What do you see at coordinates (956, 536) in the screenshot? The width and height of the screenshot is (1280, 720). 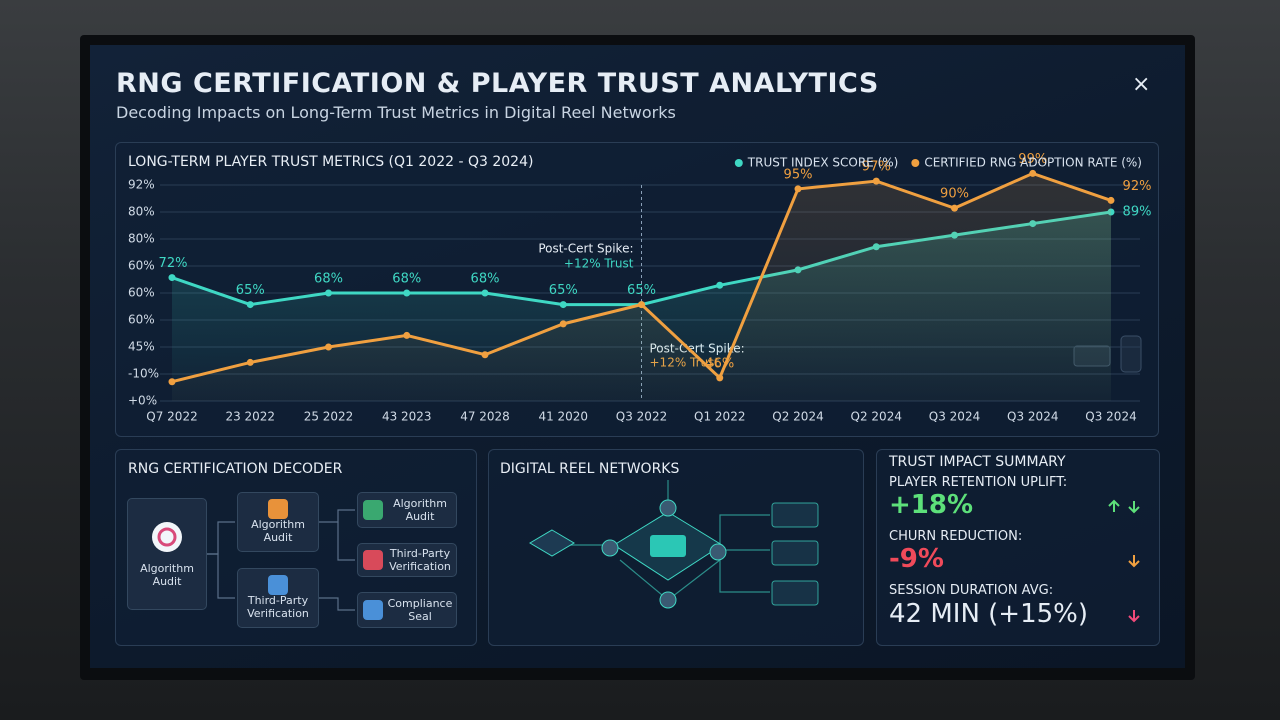 I see `metric-label: CHURN REDUCTION:` at bounding box center [956, 536].